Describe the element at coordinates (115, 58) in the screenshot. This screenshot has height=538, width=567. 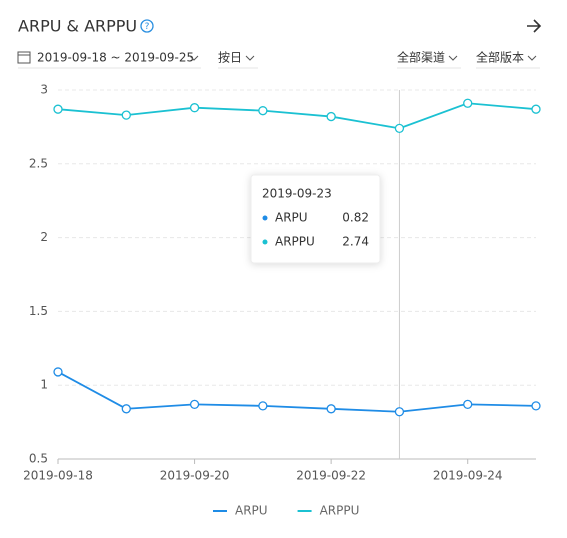
I see `date-range: 2019-09-18 ~ 2019-09-25` at that location.